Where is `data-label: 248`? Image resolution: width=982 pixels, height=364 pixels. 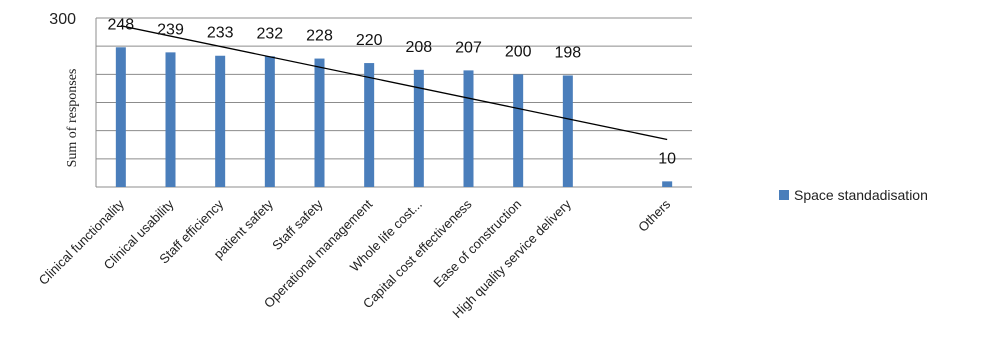 data-label: 248 is located at coordinates (120, 24).